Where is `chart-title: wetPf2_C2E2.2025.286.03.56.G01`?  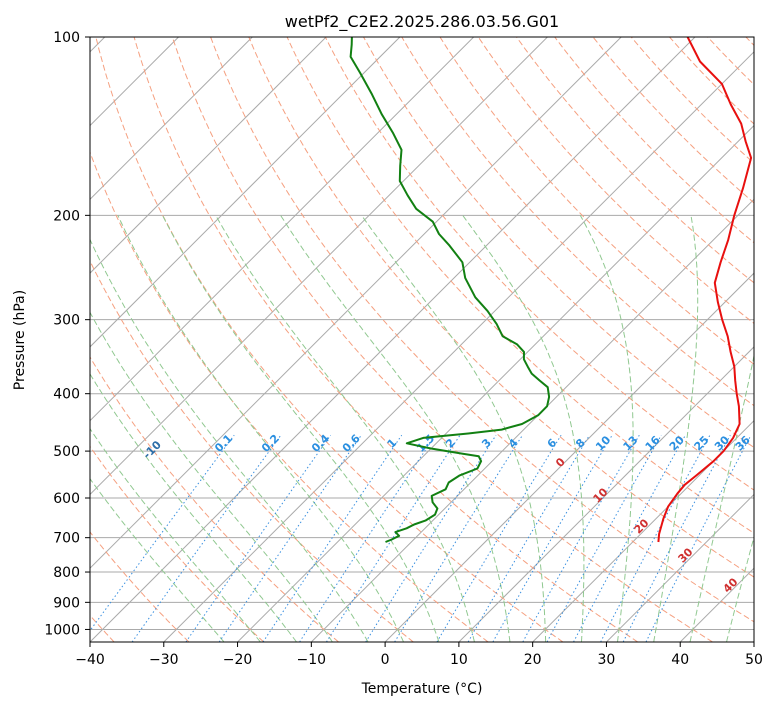 chart-title: wetPf2_C2E2.2025.286.03.56.G01 is located at coordinates (422, 22).